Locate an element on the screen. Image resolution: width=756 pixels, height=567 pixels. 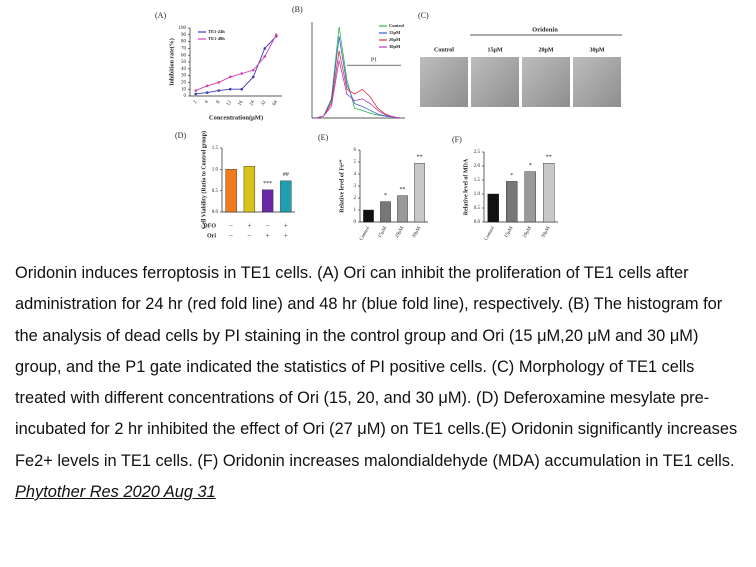
citation: Phytother Res 2020 Aug 31 is located at coordinates (115, 492).